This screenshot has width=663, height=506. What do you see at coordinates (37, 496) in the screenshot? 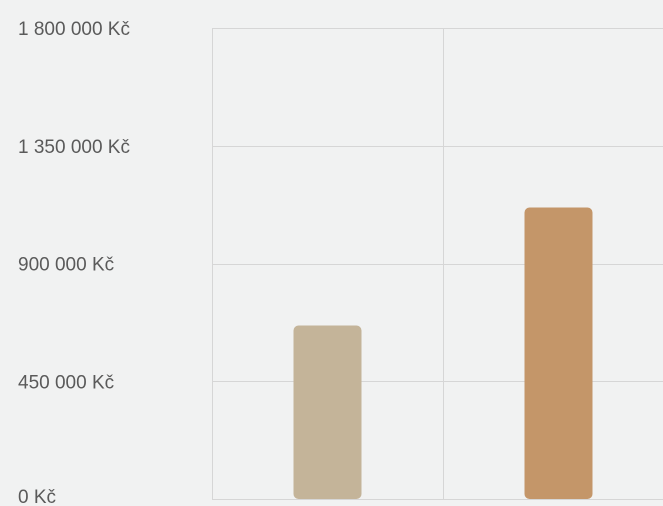
I see `y-tick-label: 0 Kč` at bounding box center [37, 496].